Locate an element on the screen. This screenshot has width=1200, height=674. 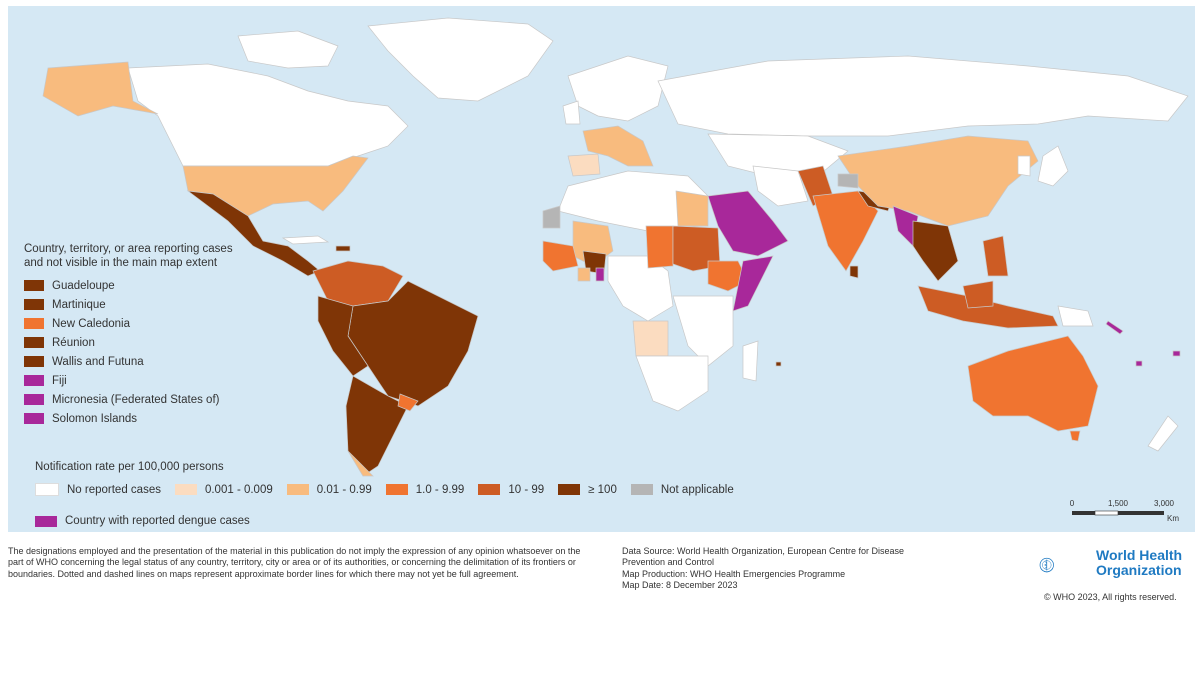
rate-label: Not applicable is located at coordinates (697, 489).